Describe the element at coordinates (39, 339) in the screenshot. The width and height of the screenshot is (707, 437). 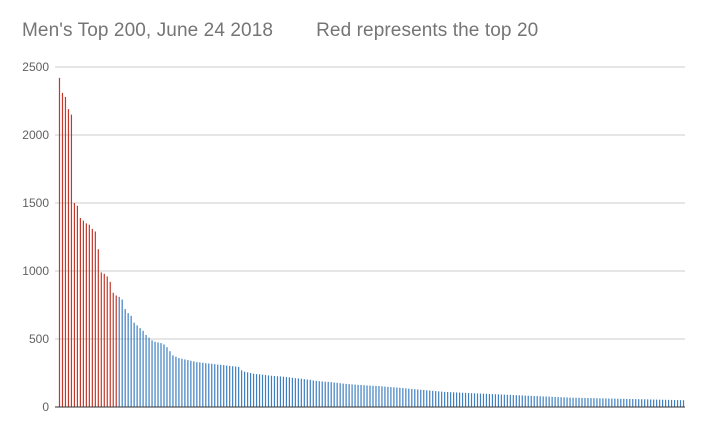
I see `y-tick-label: 500` at that location.